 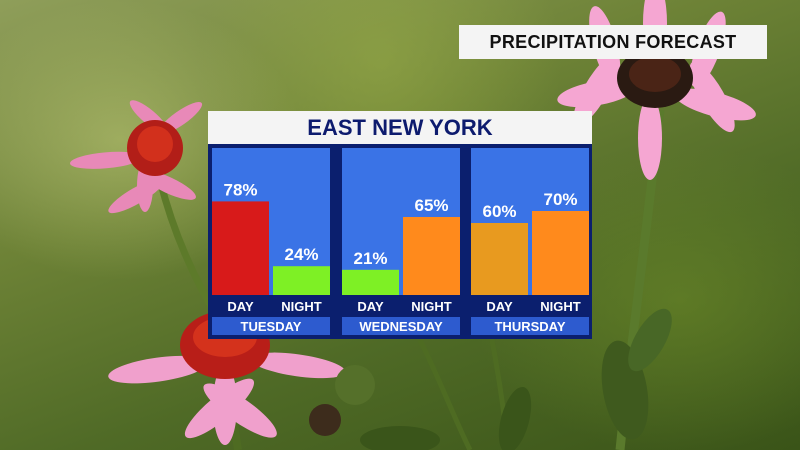 What do you see at coordinates (560, 199) in the screenshot?
I see `data-label-thursday-night: 70%` at bounding box center [560, 199].